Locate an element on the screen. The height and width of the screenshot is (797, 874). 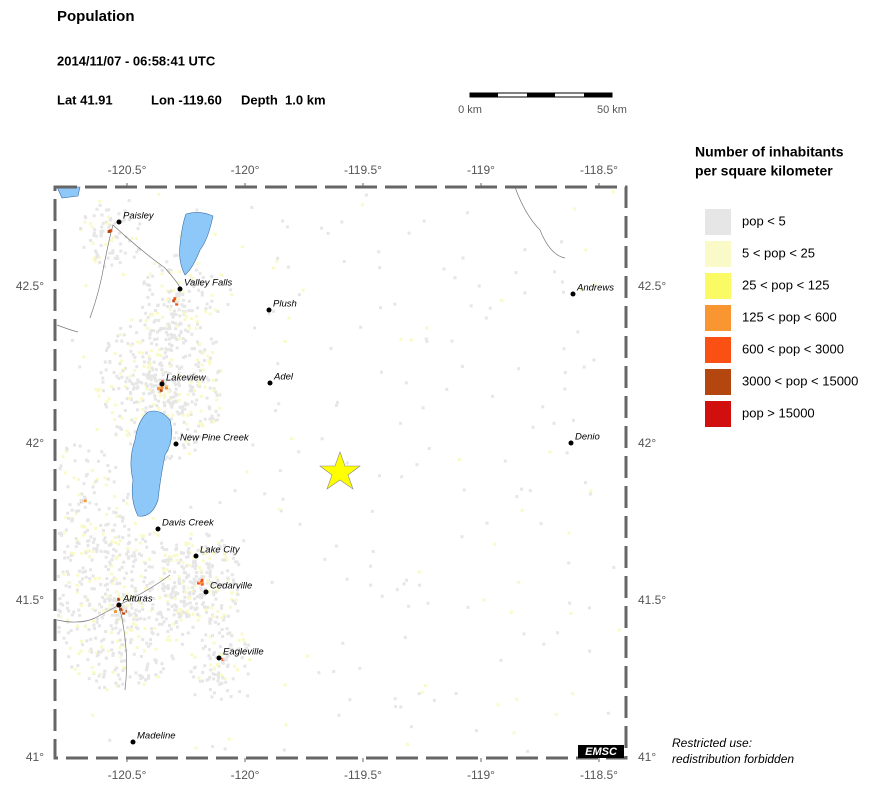
city-label: Madeline is located at coordinates (156, 736).